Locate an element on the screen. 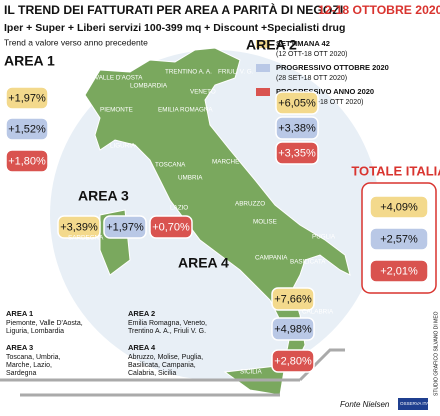 The width and height of the screenshot is (440, 416). value-label: +6,05% is located at coordinates (297, 103).